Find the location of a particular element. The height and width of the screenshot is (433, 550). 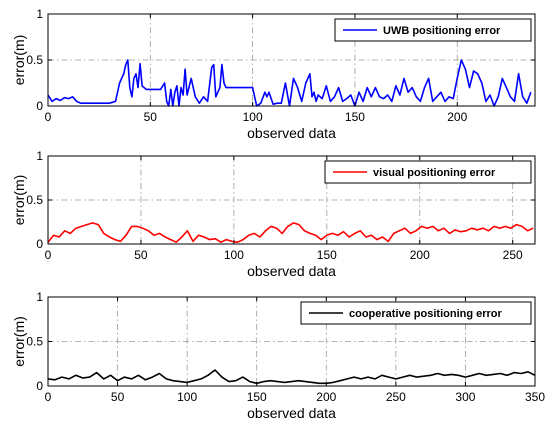

legend: UWB positioning error is located at coordinates (433, 30).